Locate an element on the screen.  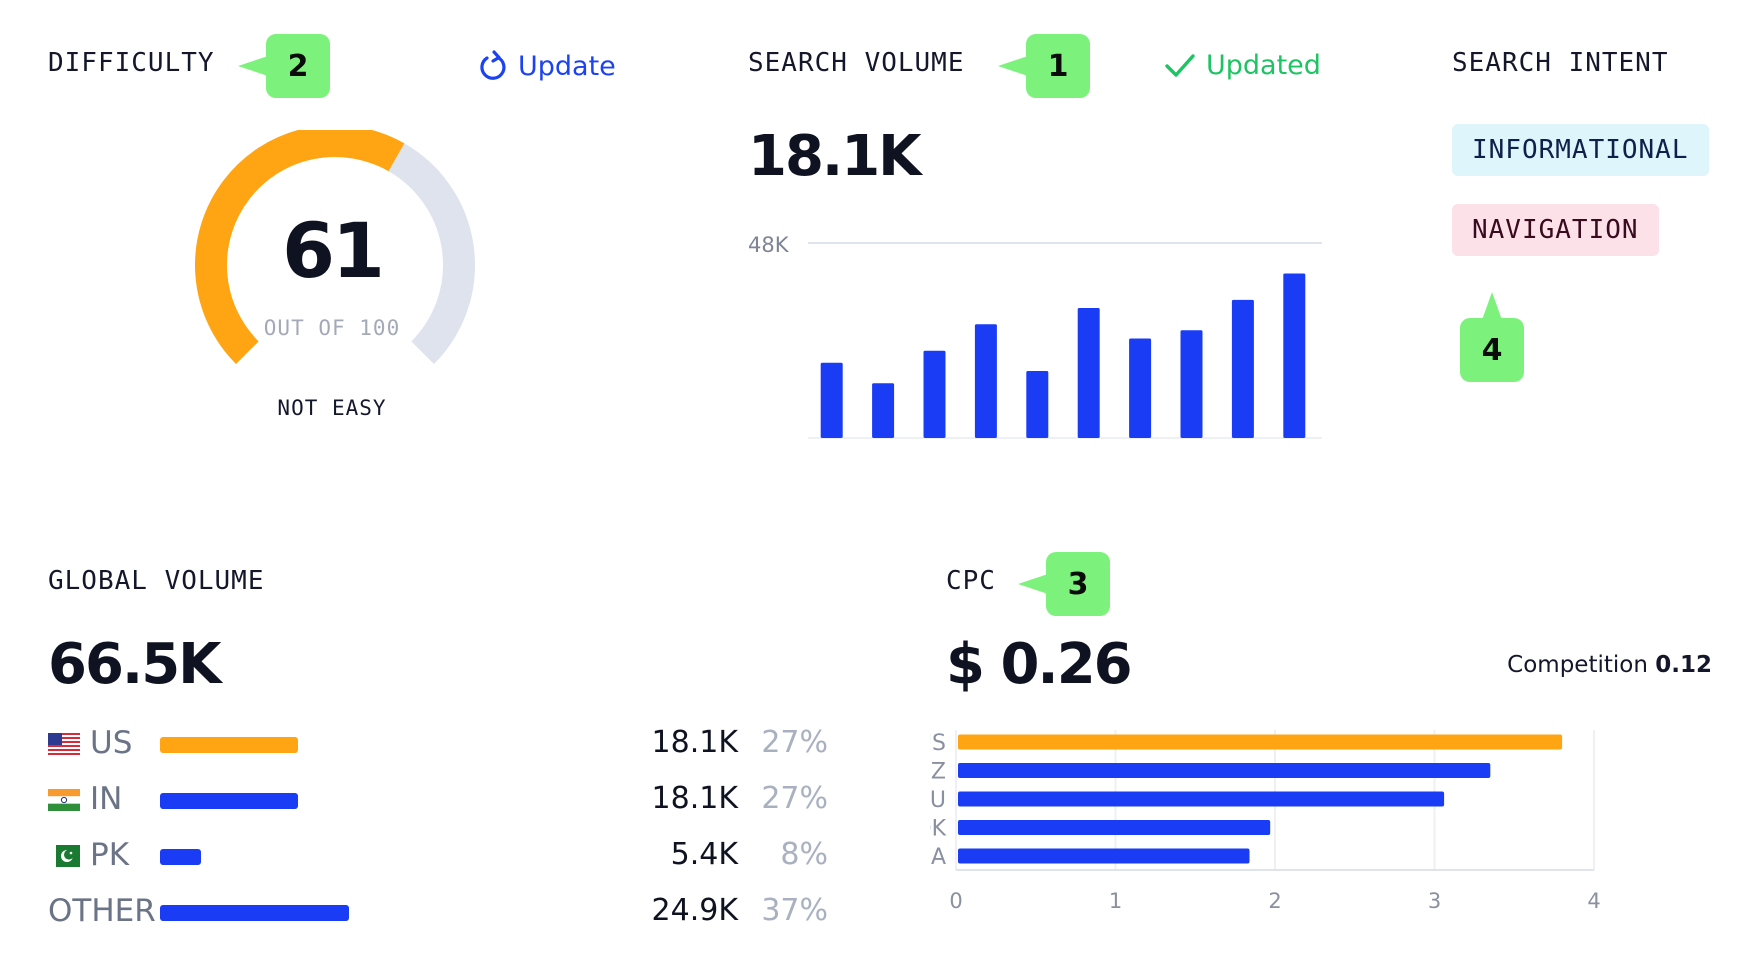
competition-label: Competition is located at coordinates (1577, 665).